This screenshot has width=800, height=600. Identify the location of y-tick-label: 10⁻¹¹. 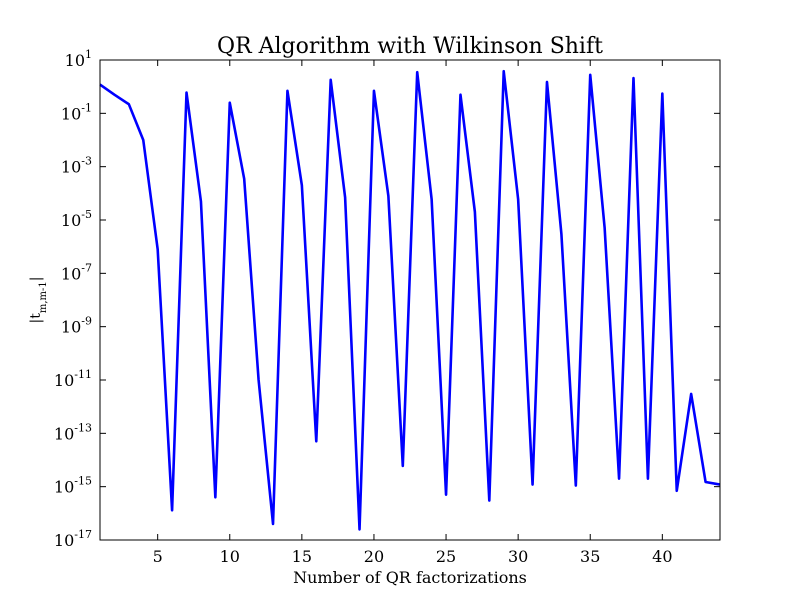
(73, 379).